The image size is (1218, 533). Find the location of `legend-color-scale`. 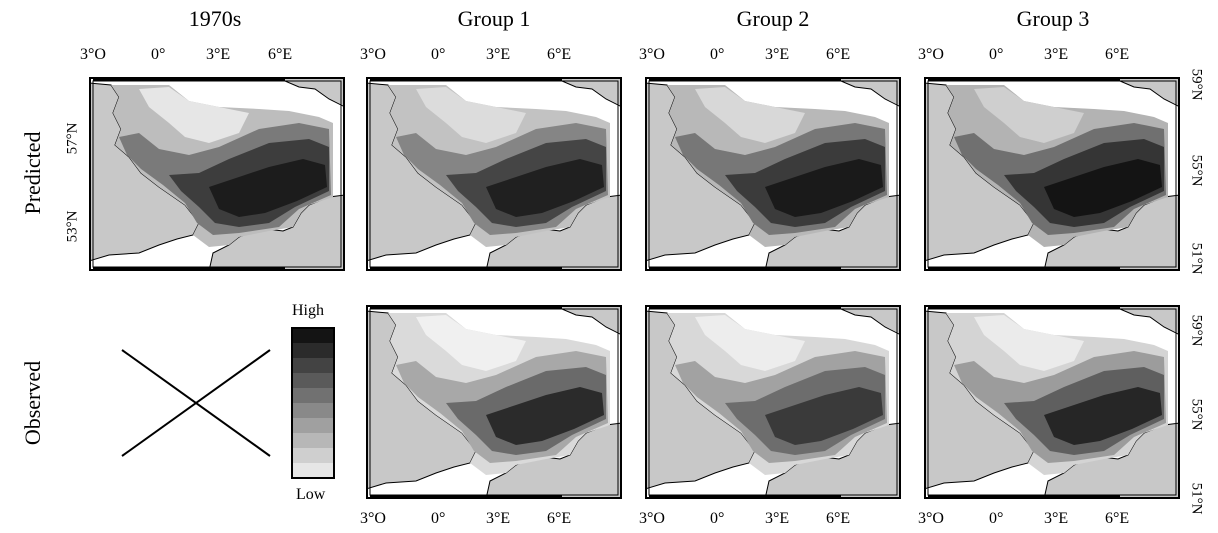

legend-color-scale is located at coordinates (313, 403).